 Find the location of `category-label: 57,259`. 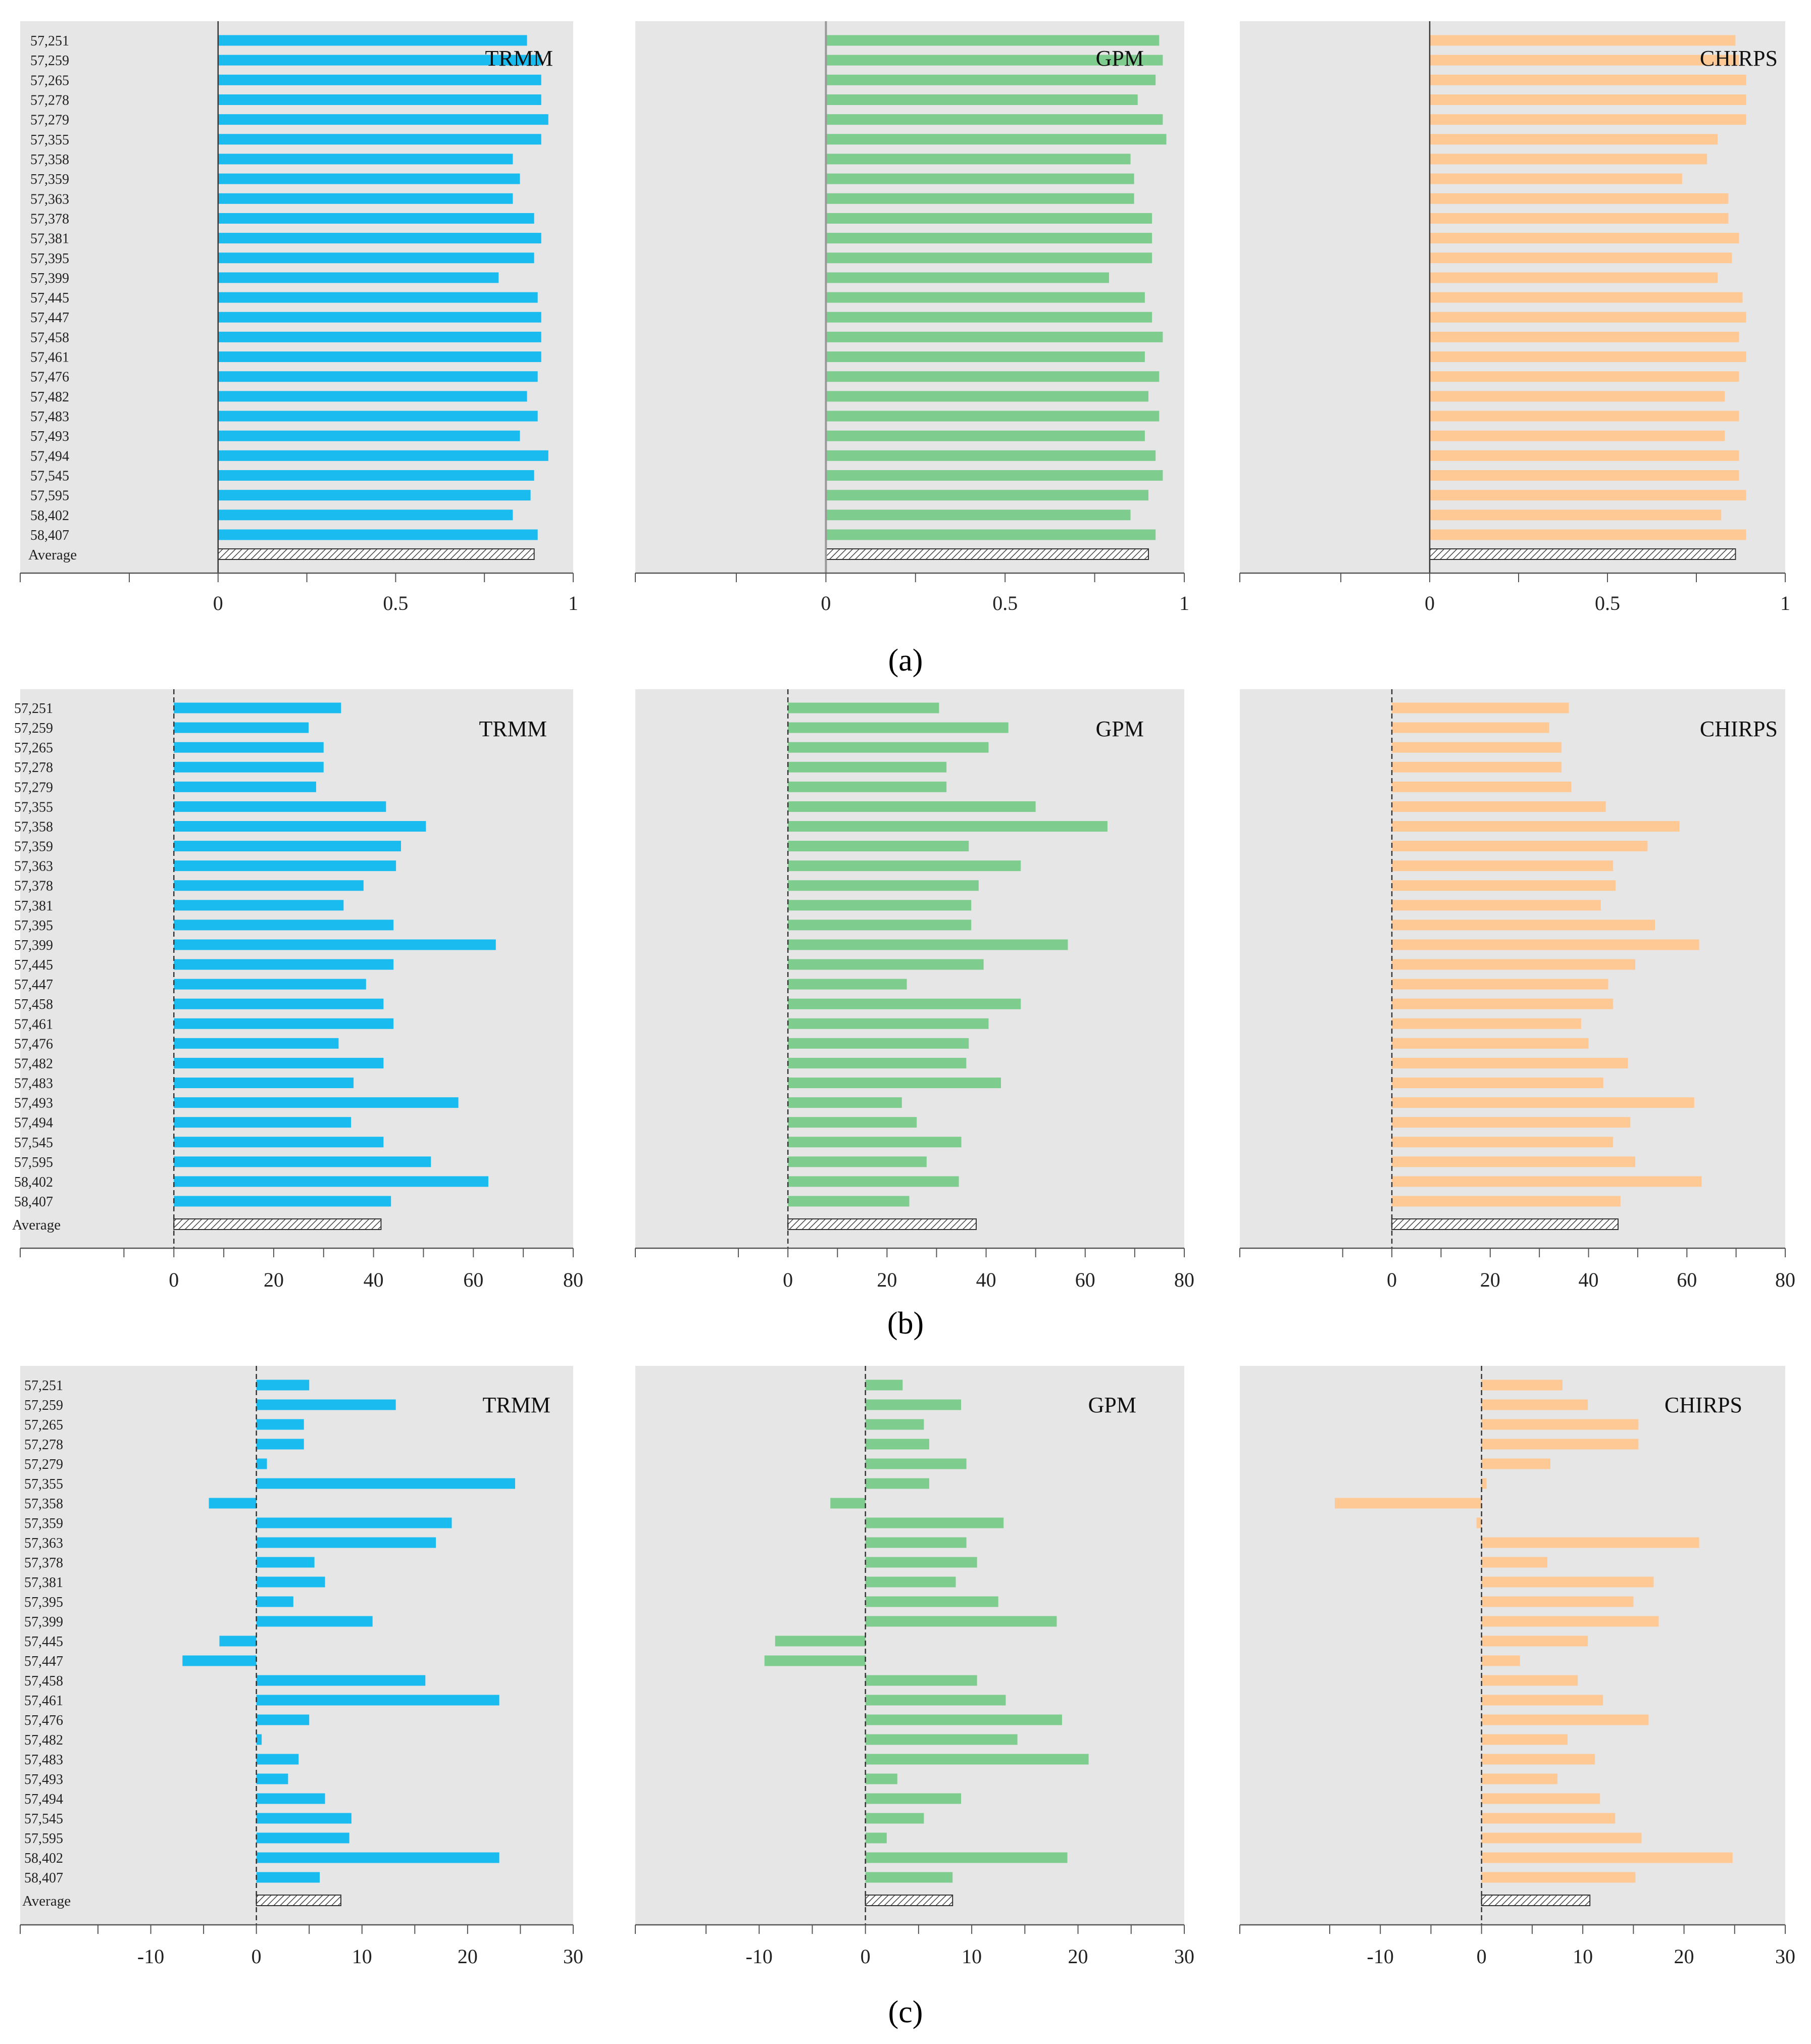

category-label: 57,259 is located at coordinates (43, 1405).